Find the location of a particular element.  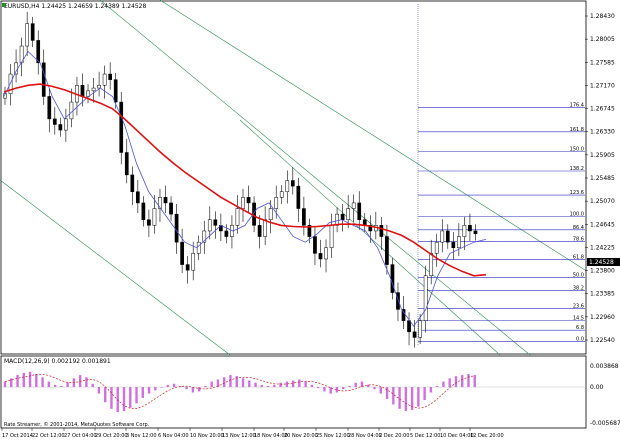

macd-indicator is located at coordinates (293, 392).